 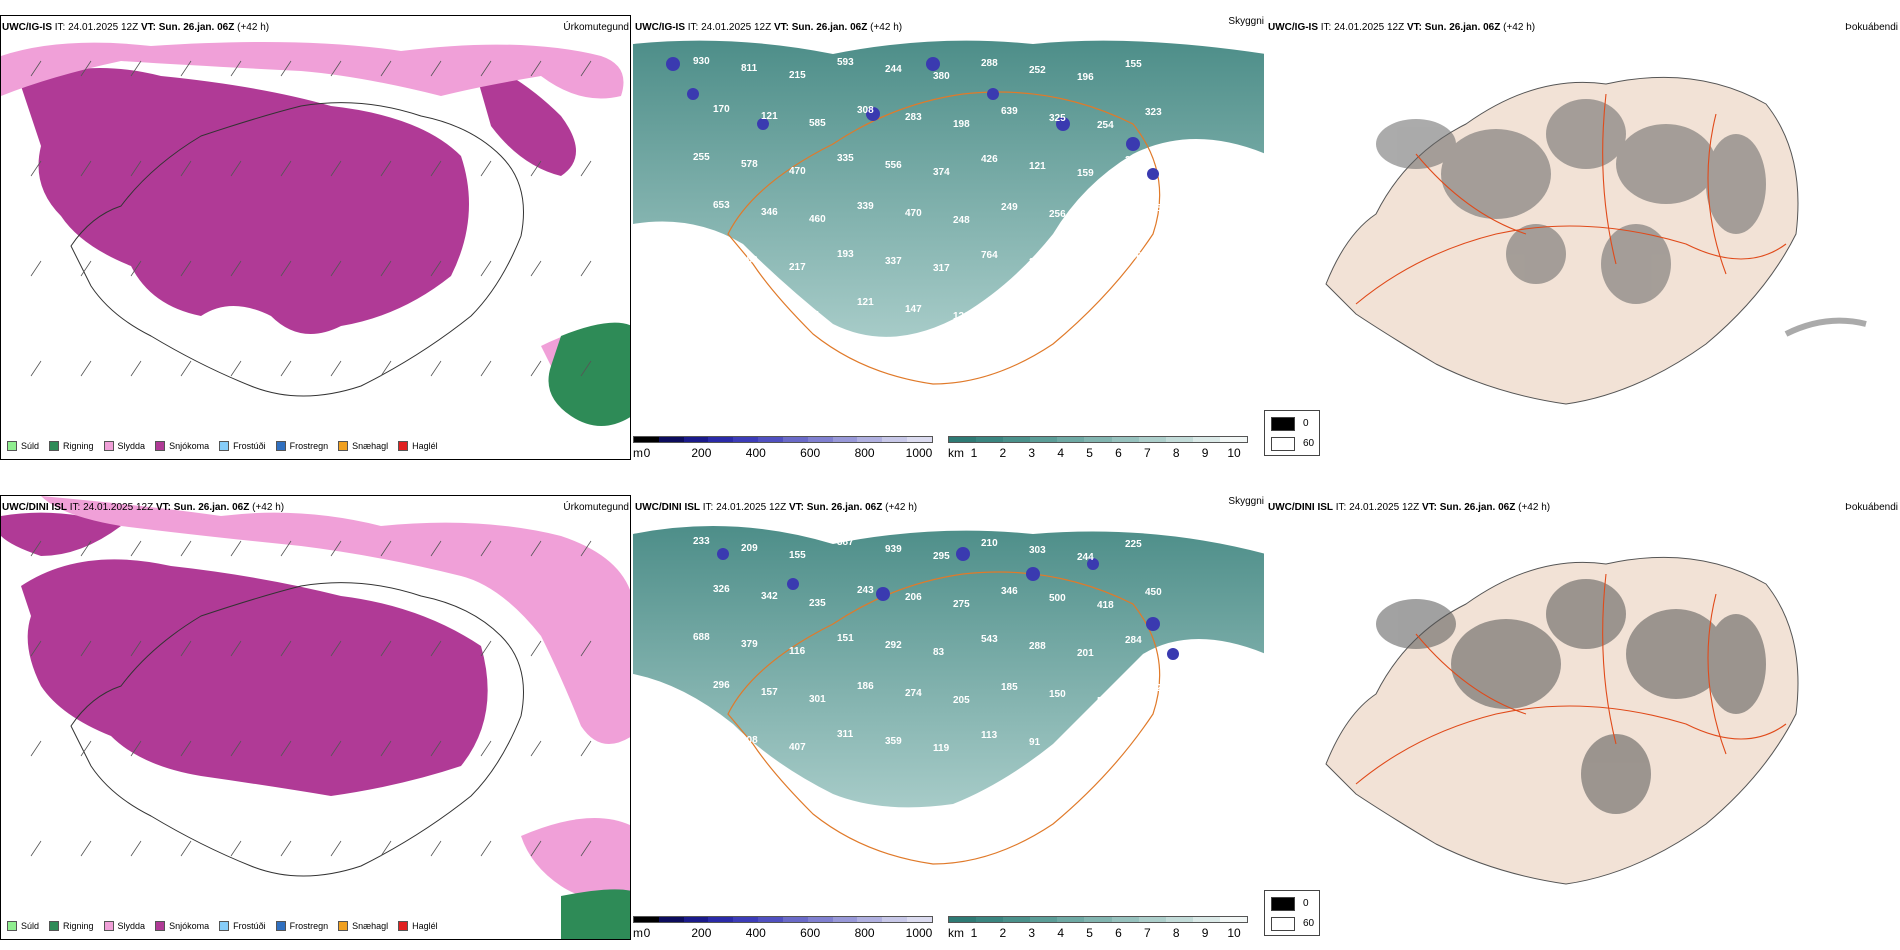 What do you see at coordinates (701, 541) in the screenshot?
I see `cloud-base-label: 233` at bounding box center [701, 541].